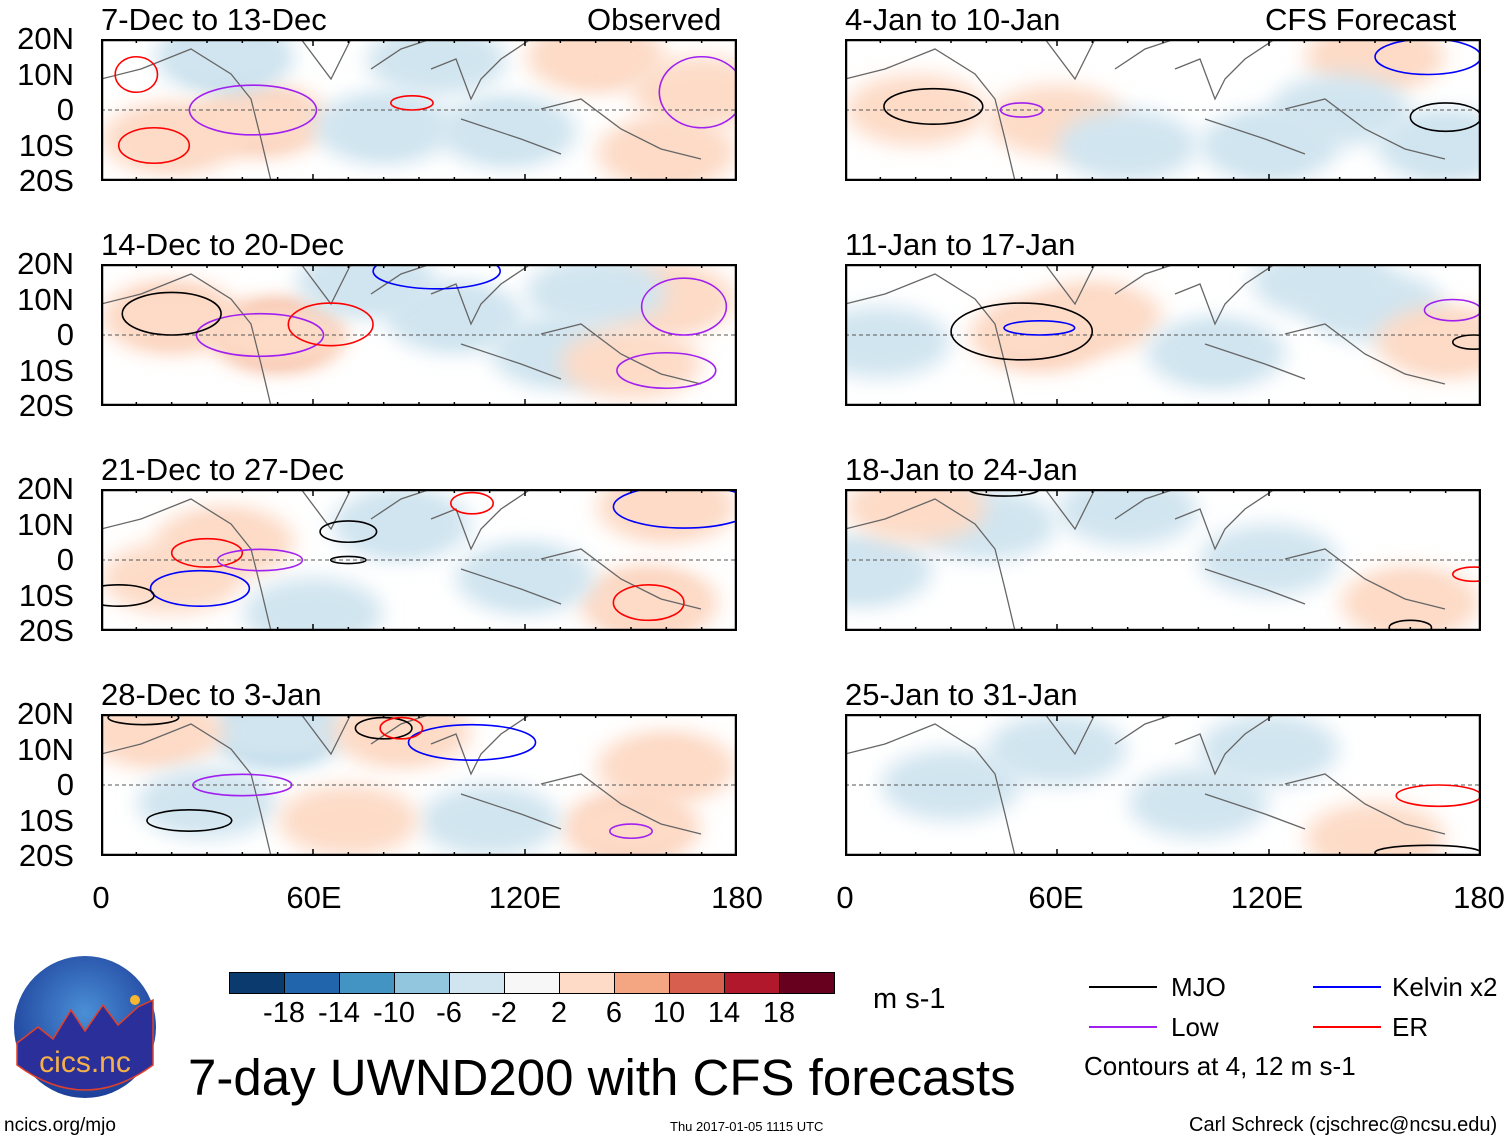 The width and height of the screenshot is (1510, 1142). What do you see at coordinates (909, 999) in the screenshot?
I see `colorbar-units: m s-1` at bounding box center [909, 999].